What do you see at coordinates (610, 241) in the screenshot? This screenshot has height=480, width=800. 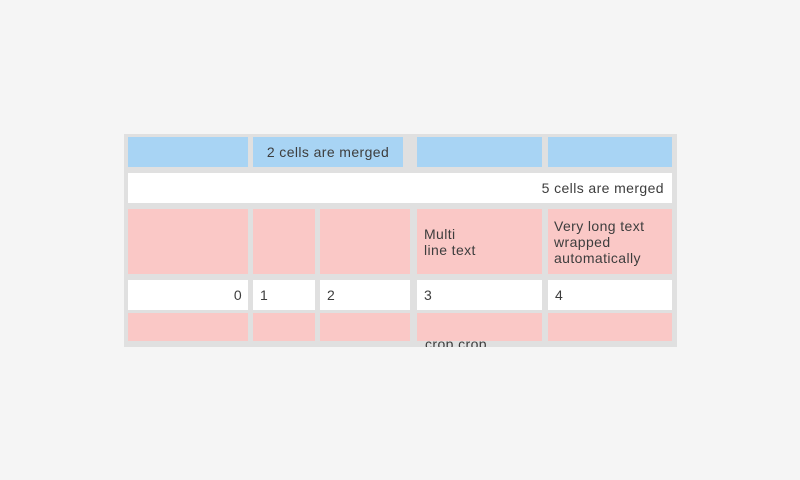 I see `wrapped-text-cell: Very long text wrapped automatically` at bounding box center [610, 241].